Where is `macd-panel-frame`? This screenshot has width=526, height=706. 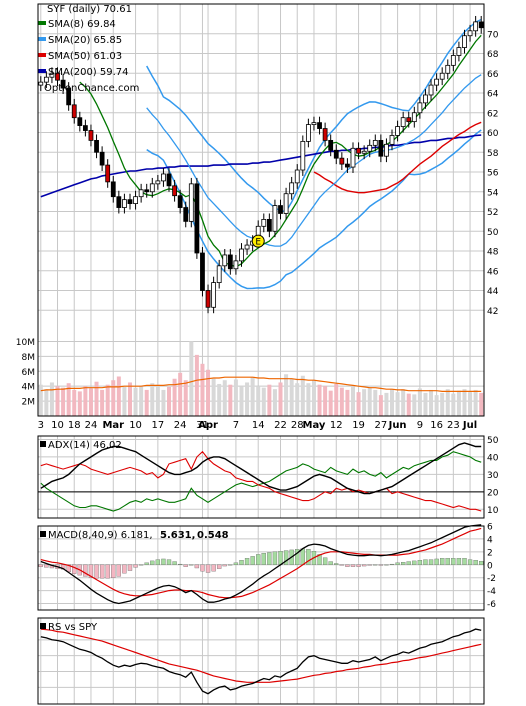 macd-panel-frame is located at coordinates (261, 568).